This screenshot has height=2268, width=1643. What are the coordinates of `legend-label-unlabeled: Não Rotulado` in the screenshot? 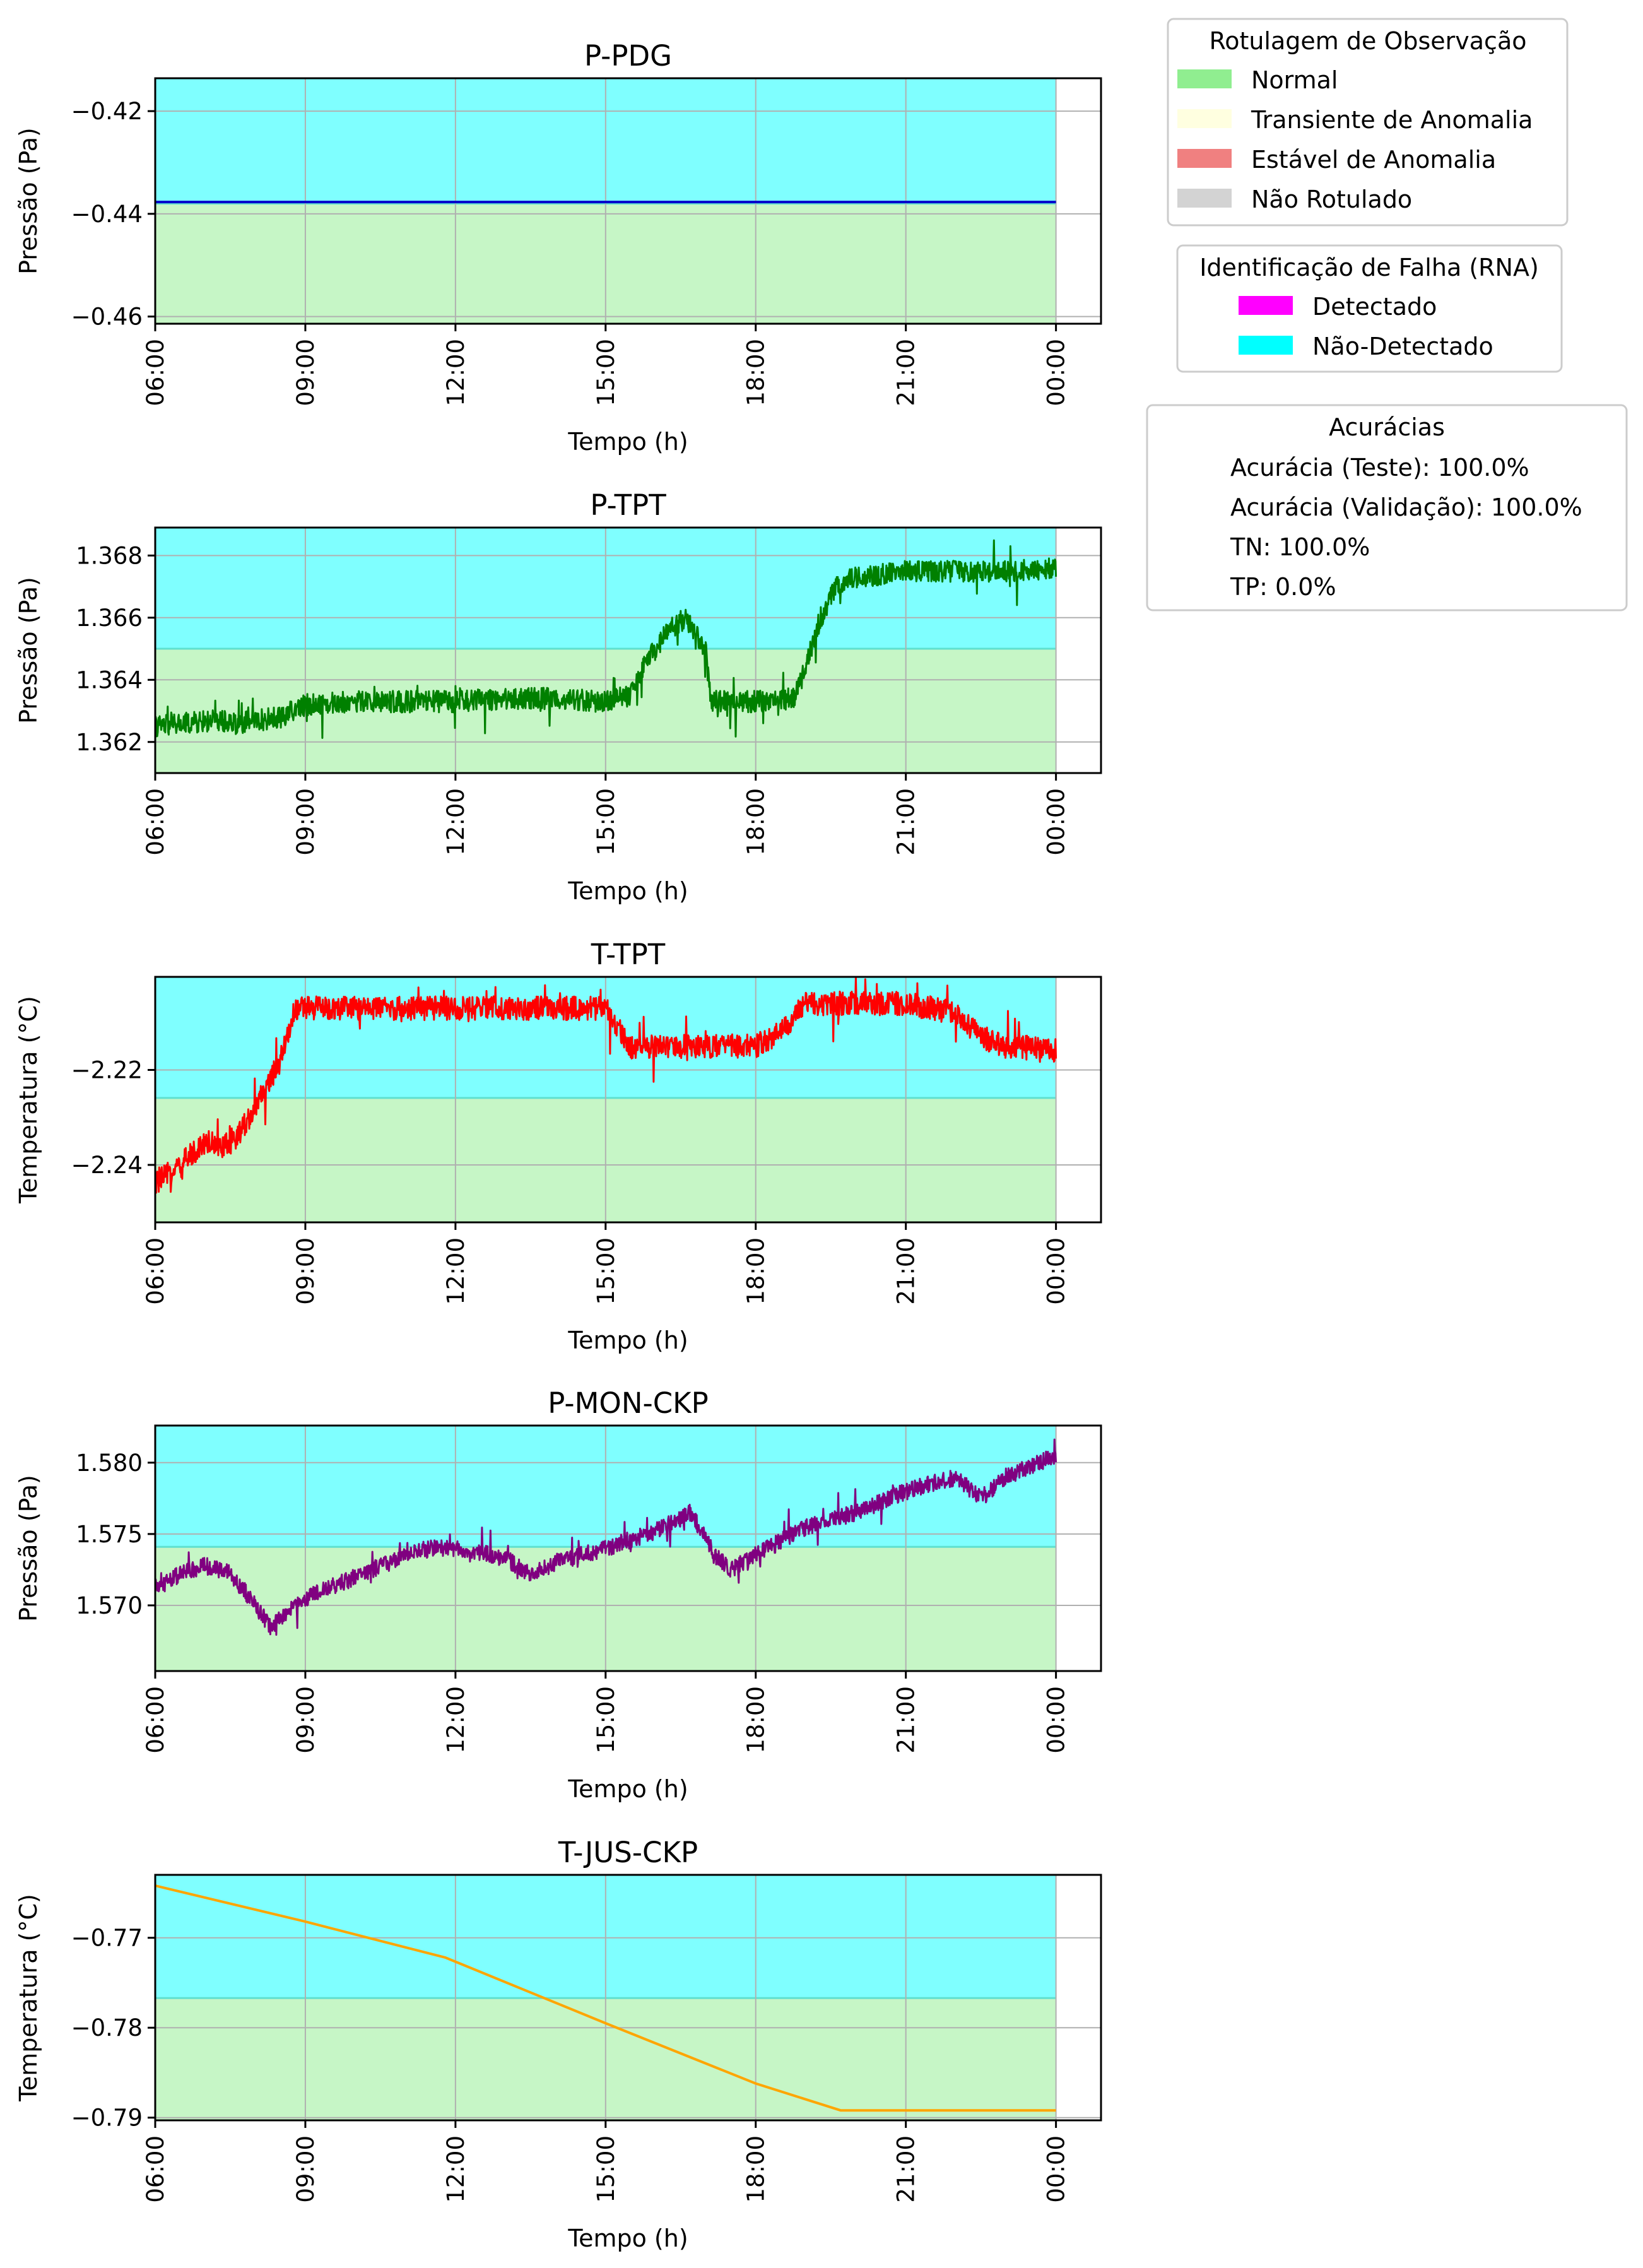 It's located at (1331, 200).